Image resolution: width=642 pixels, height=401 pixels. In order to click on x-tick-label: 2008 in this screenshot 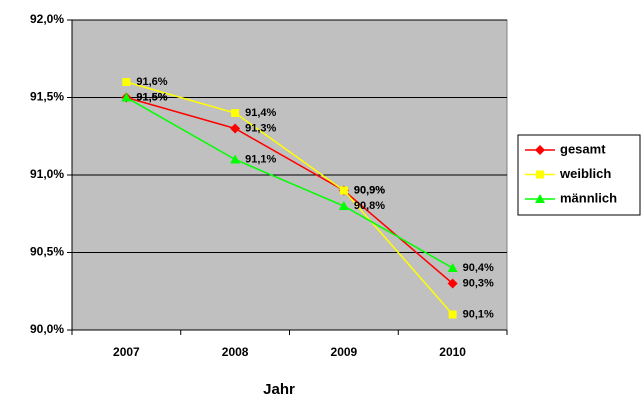, I will do `click(235, 352)`.